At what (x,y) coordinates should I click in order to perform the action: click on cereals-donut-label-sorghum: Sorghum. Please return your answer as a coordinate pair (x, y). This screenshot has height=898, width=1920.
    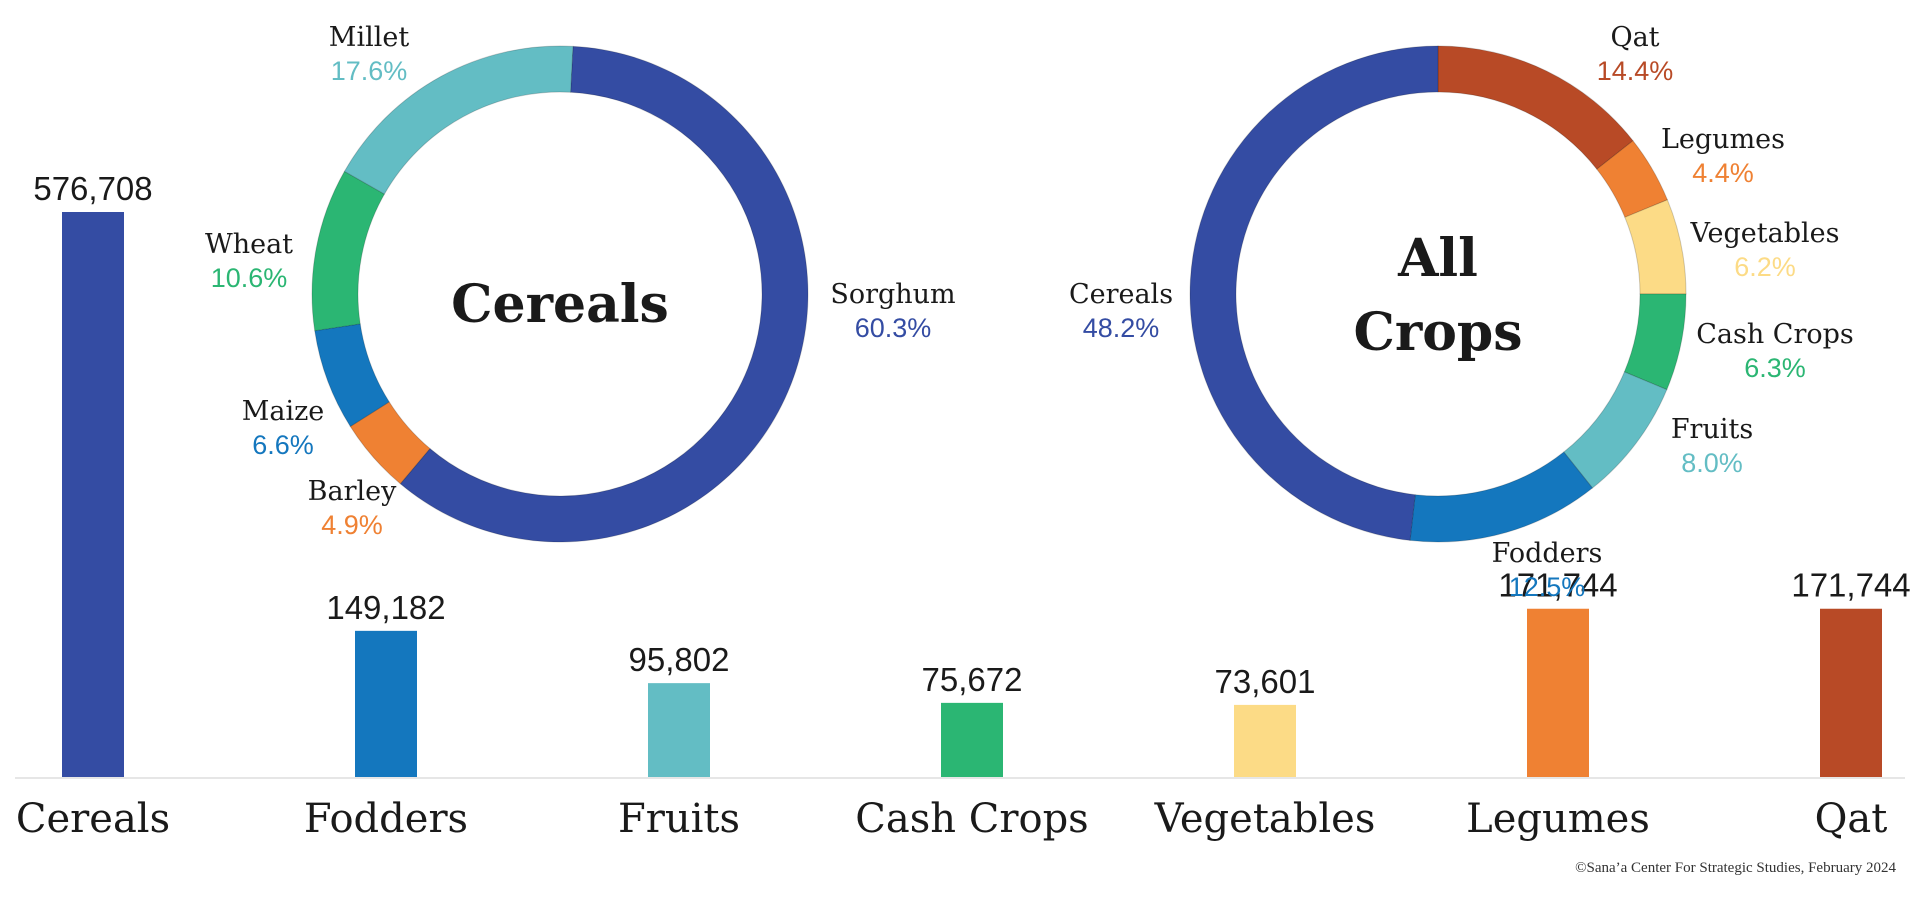
    Looking at the image, I should click on (892, 294).